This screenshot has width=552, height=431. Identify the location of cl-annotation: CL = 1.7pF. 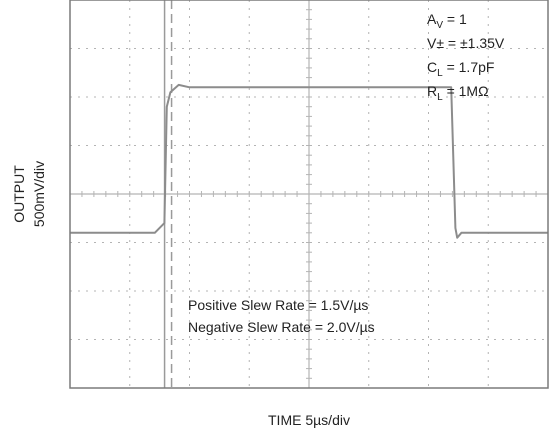
(460, 69).